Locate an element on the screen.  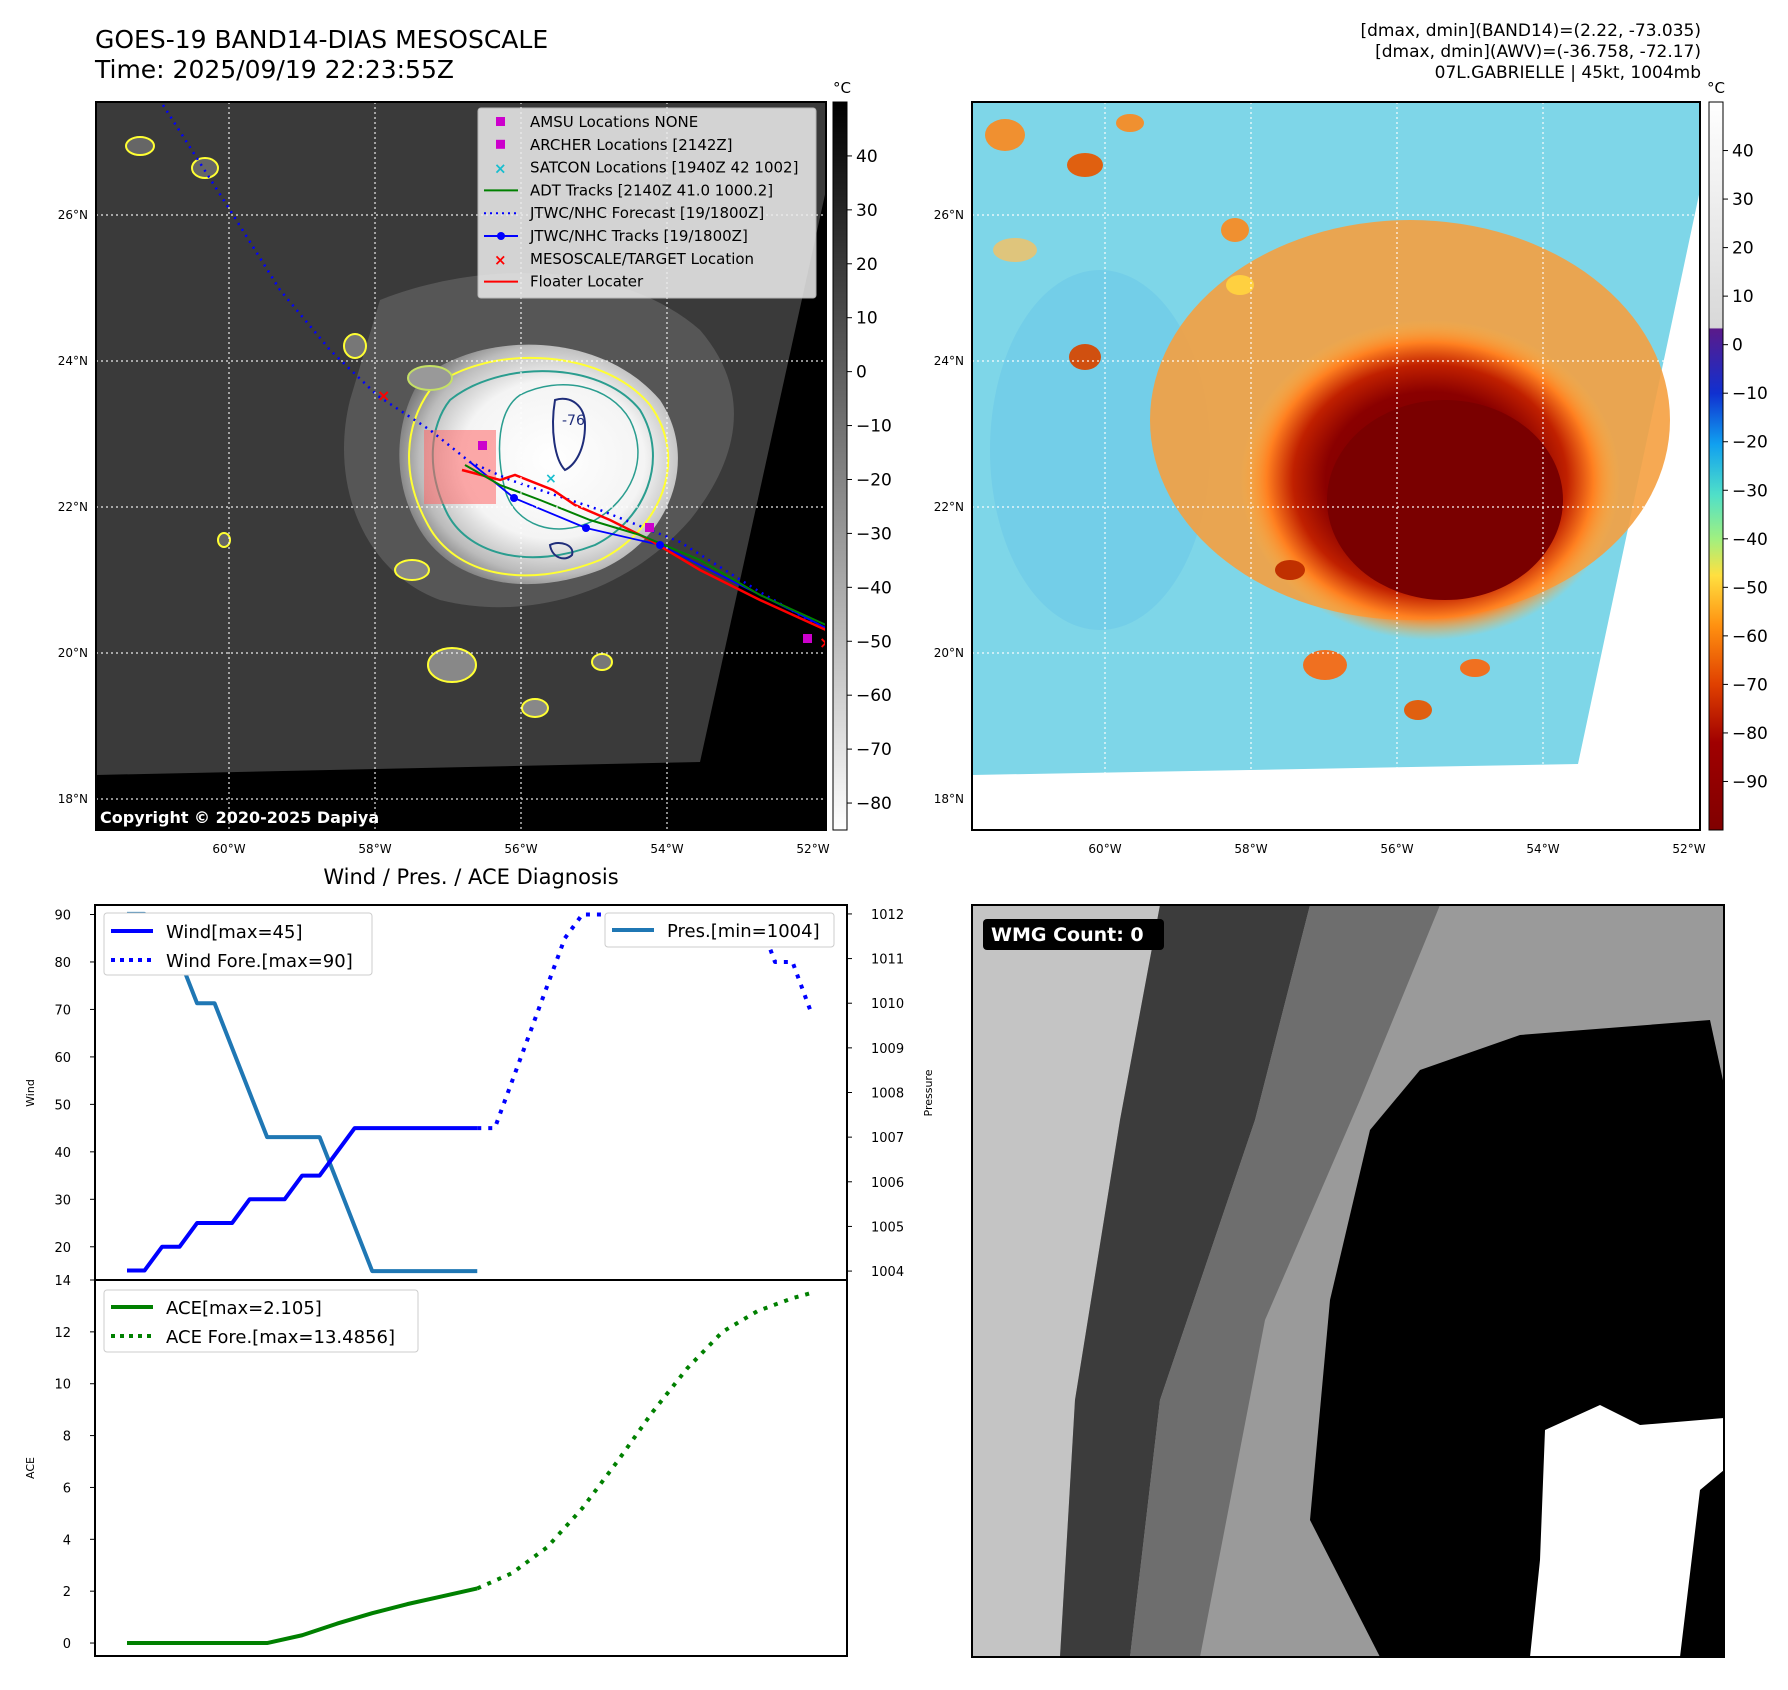
ir-colorbar-label: −40 is located at coordinates (874, 588).